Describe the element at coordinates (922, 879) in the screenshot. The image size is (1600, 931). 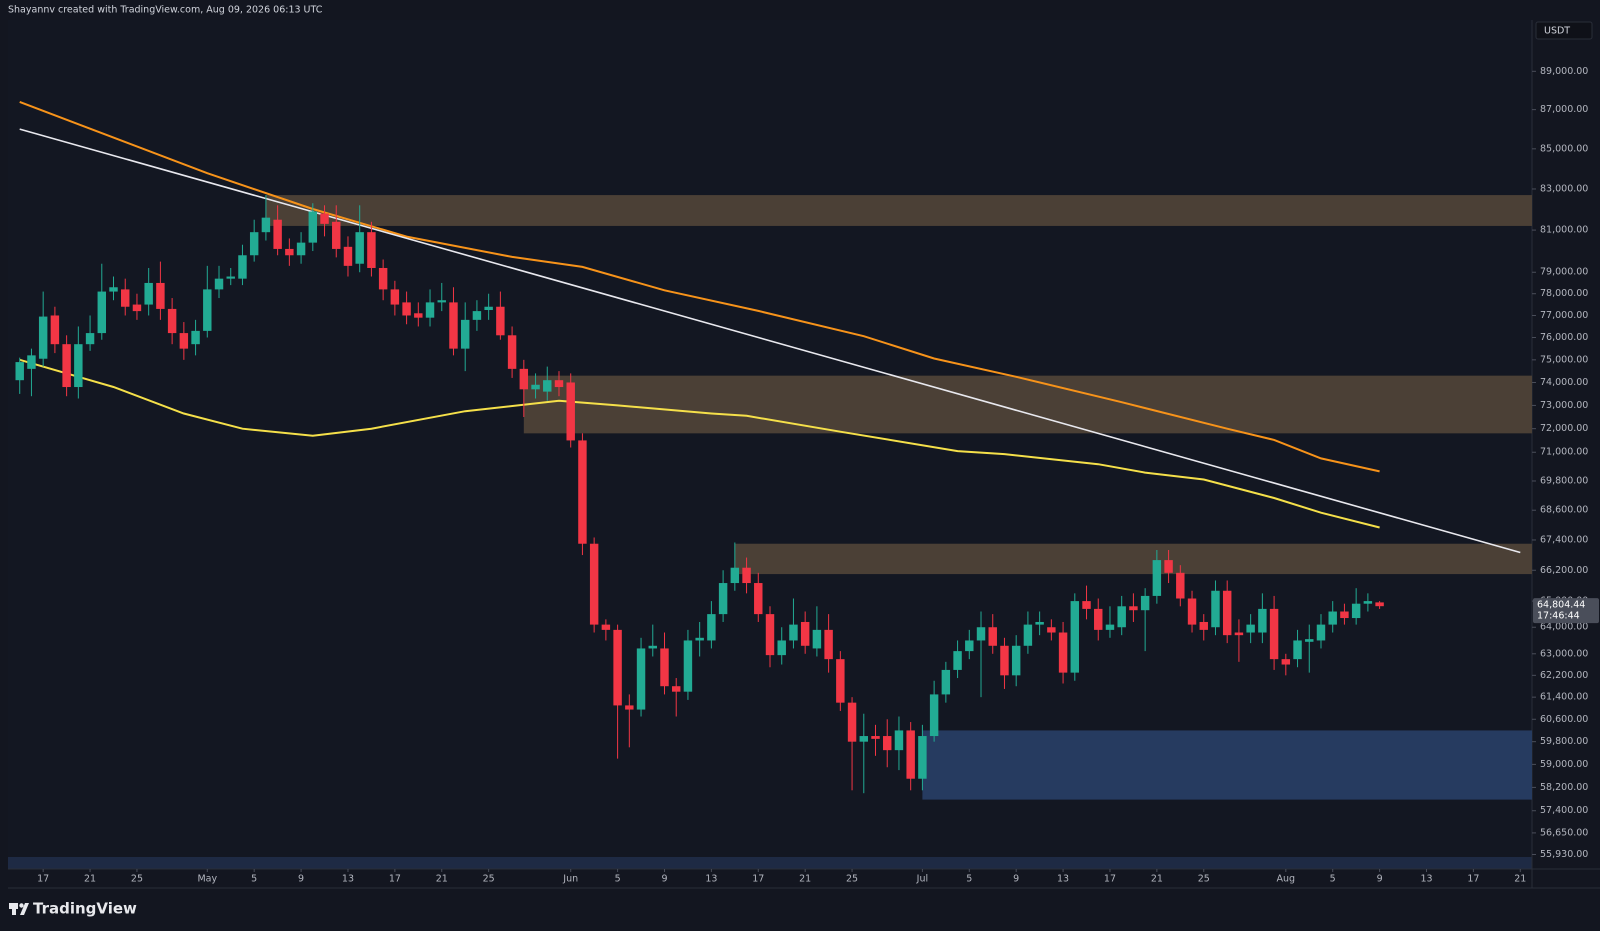
I see `x-tick-label: Jul` at that location.